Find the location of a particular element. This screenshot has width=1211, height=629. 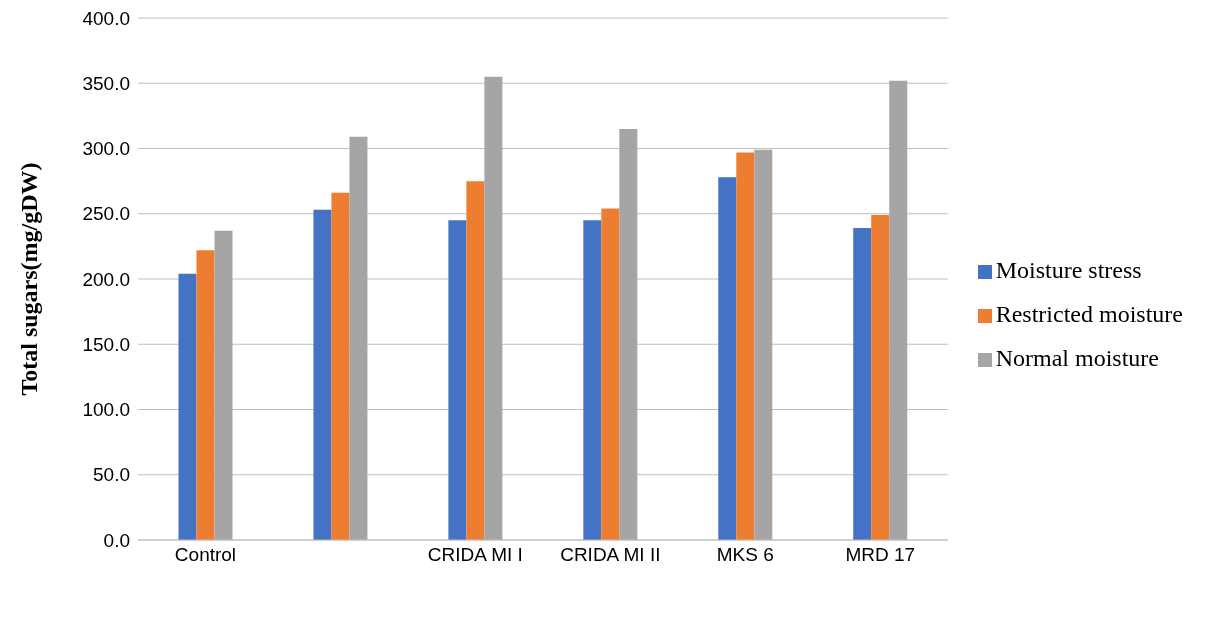

x-tick-label: Control is located at coordinates (205, 555).